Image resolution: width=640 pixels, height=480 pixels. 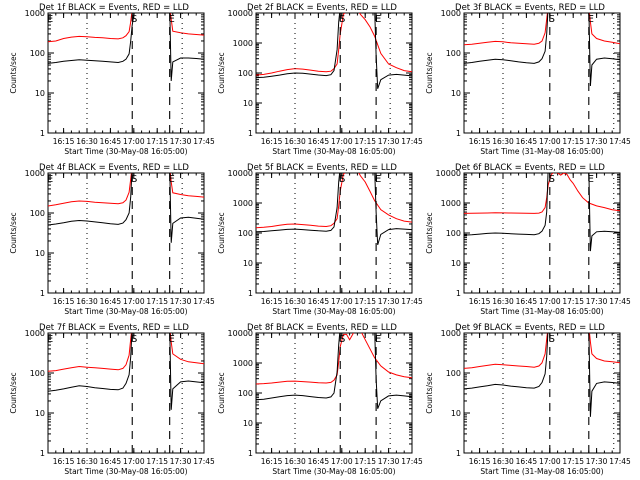 I want to click on panel-title: Det 8f BLACK = Events, RED = LLD, so click(x=322, y=328).